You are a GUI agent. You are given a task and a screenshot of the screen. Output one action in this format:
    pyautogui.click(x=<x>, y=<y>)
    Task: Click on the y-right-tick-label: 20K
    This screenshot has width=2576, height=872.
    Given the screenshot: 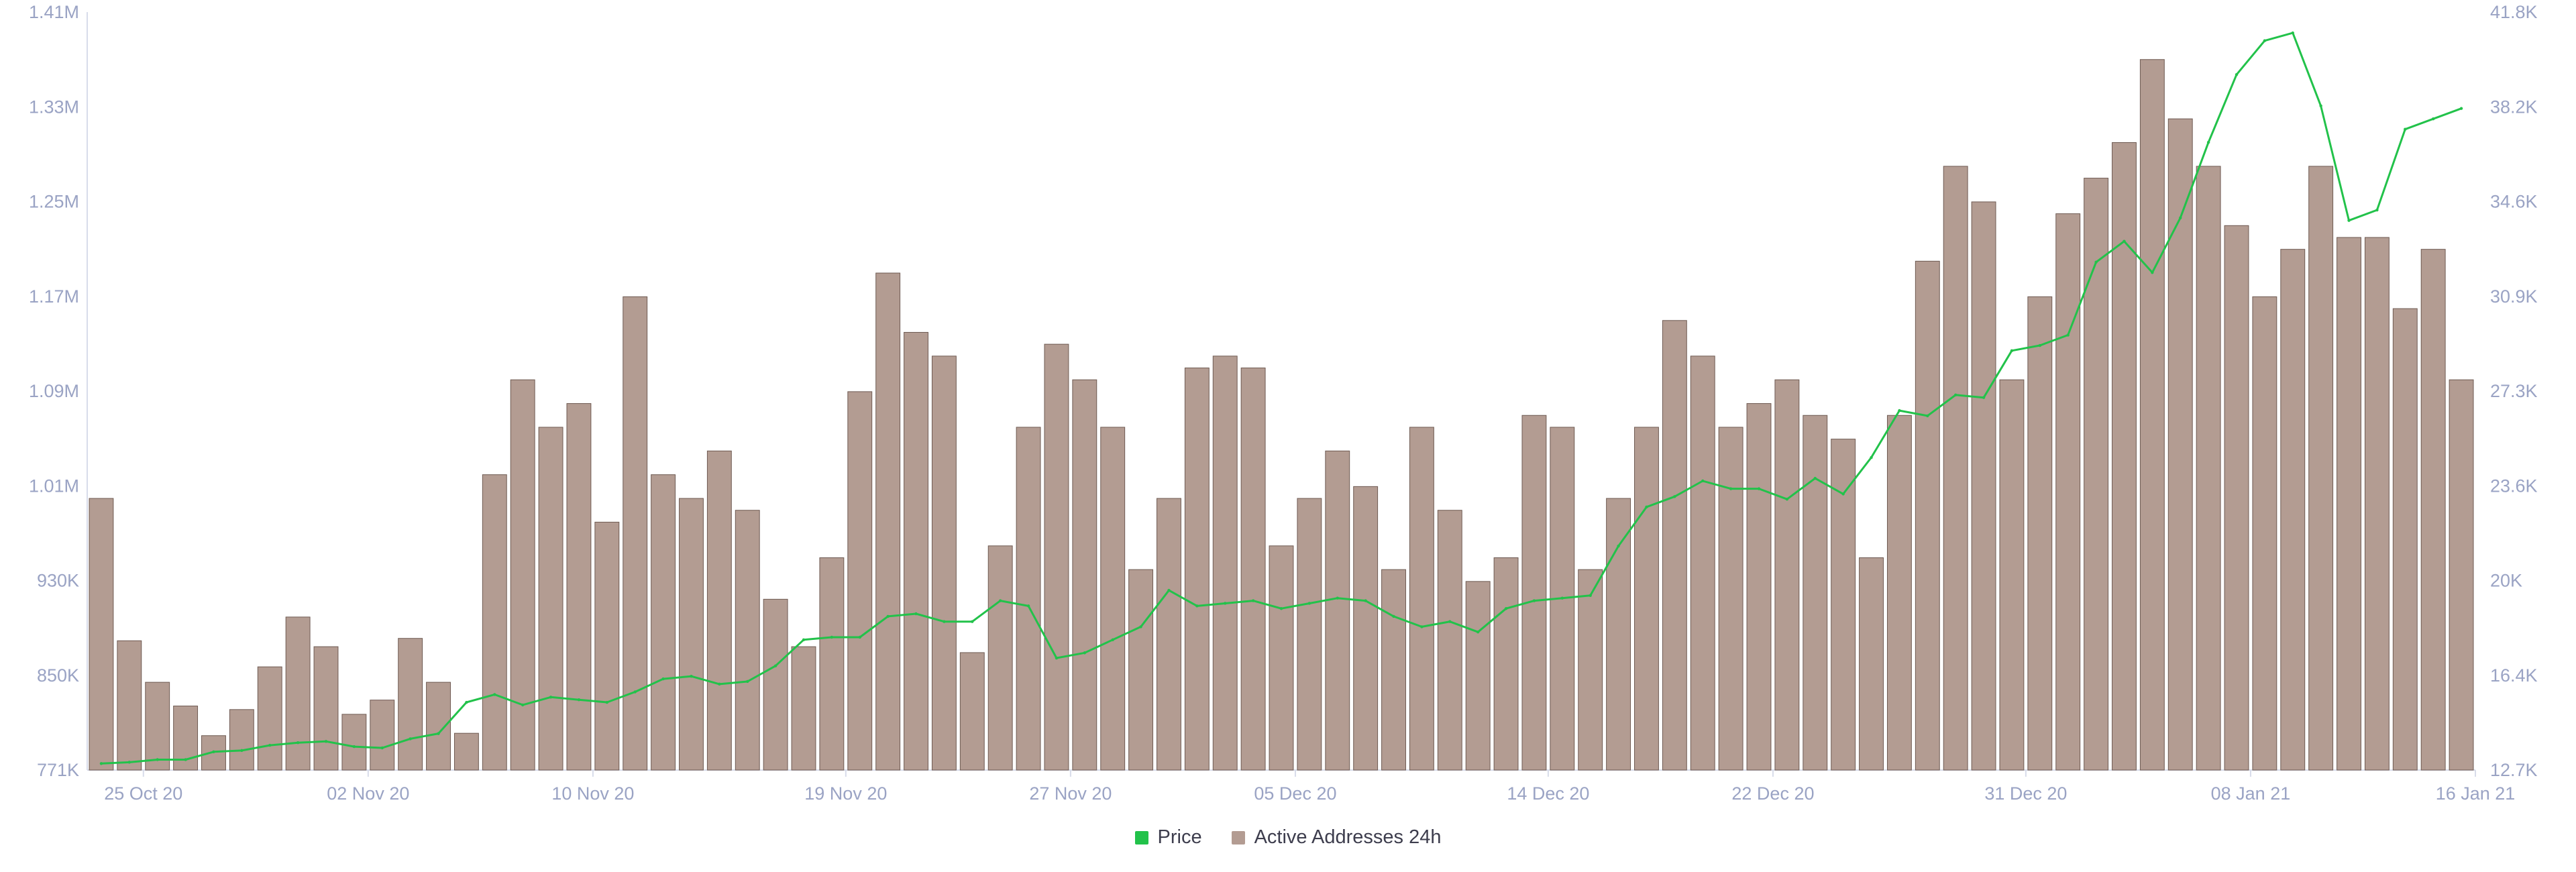 What is the action you would take?
    pyautogui.click(x=2506, y=581)
    